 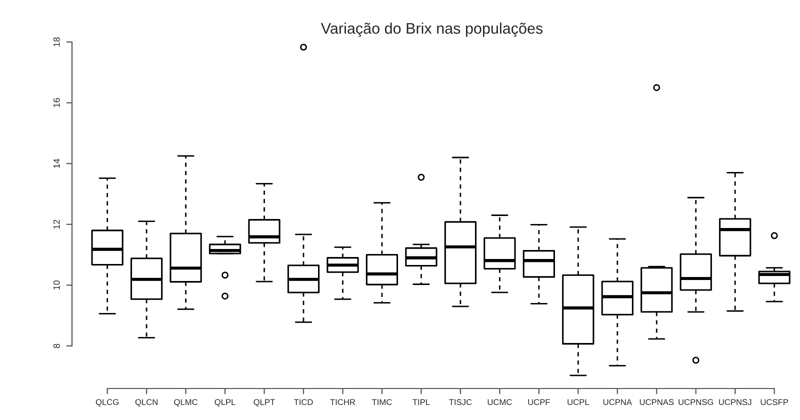 What do you see at coordinates (500, 402) in the screenshot?
I see `x-tick-label: UCMC` at bounding box center [500, 402].